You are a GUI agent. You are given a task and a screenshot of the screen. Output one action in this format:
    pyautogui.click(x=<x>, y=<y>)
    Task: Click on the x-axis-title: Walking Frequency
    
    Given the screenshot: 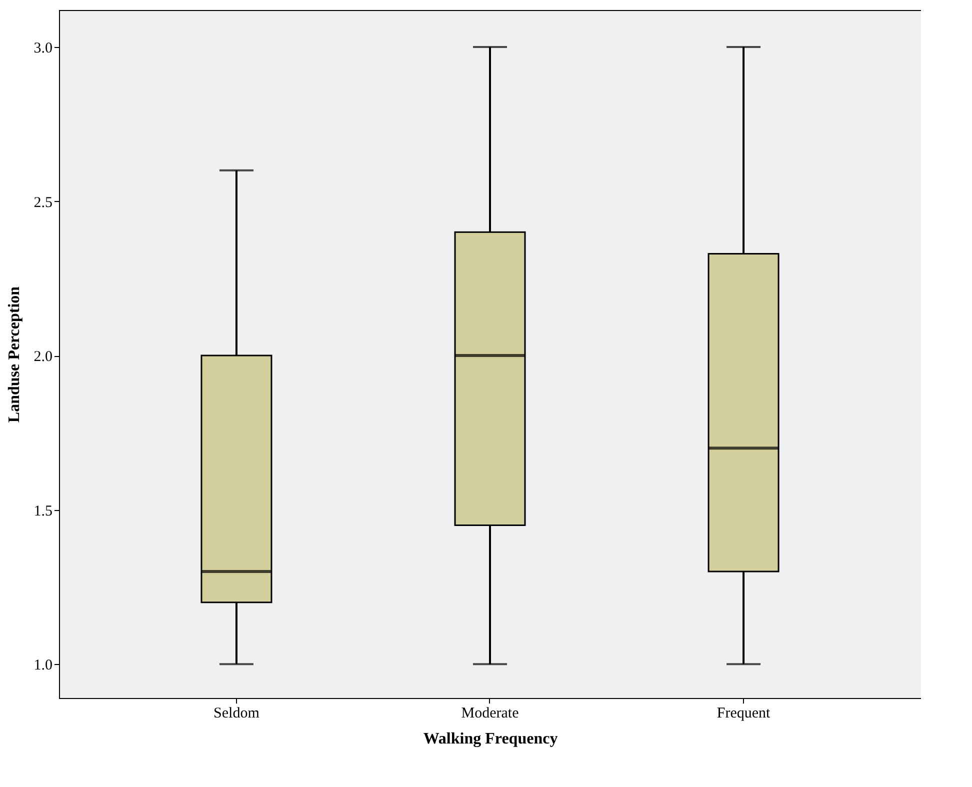 What is the action you would take?
    pyautogui.click(x=490, y=739)
    